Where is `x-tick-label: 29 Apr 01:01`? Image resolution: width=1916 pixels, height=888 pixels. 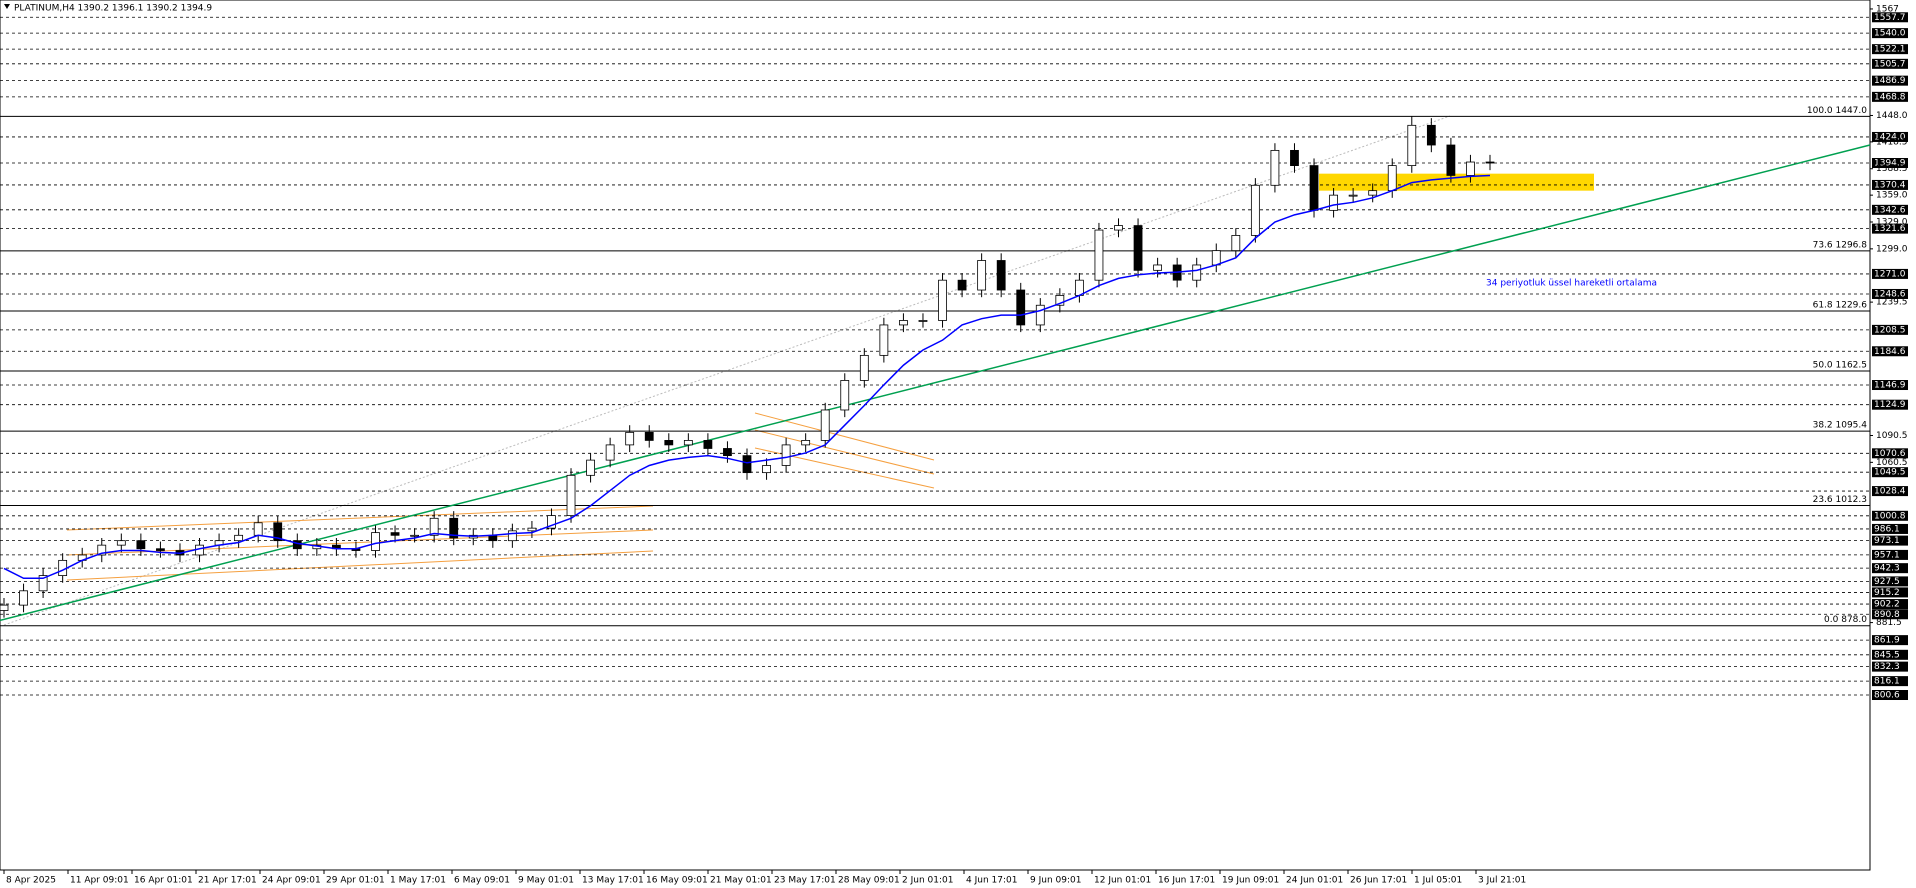 x-tick-label: 29 Apr 01:01 is located at coordinates (355, 881).